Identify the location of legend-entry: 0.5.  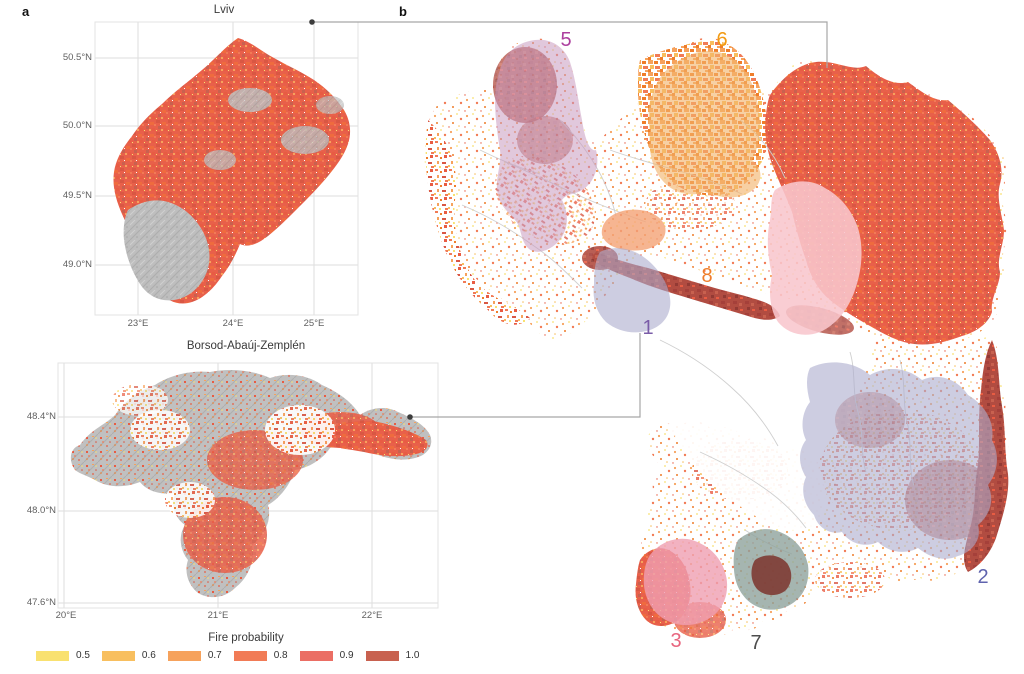
(63, 655).